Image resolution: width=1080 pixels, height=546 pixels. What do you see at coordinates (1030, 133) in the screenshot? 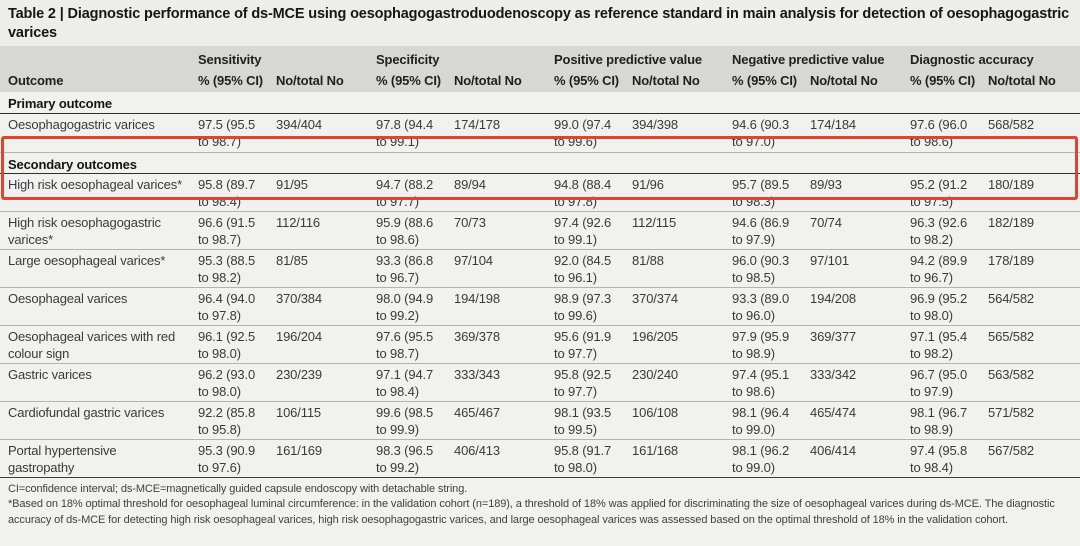
I see `ratio-value-cell: 568/582` at bounding box center [1030, 133].